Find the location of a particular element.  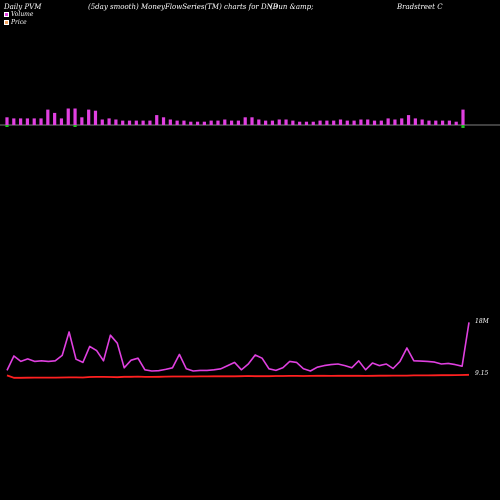

legend-volume-swatch is located at coordinates (6, 14).